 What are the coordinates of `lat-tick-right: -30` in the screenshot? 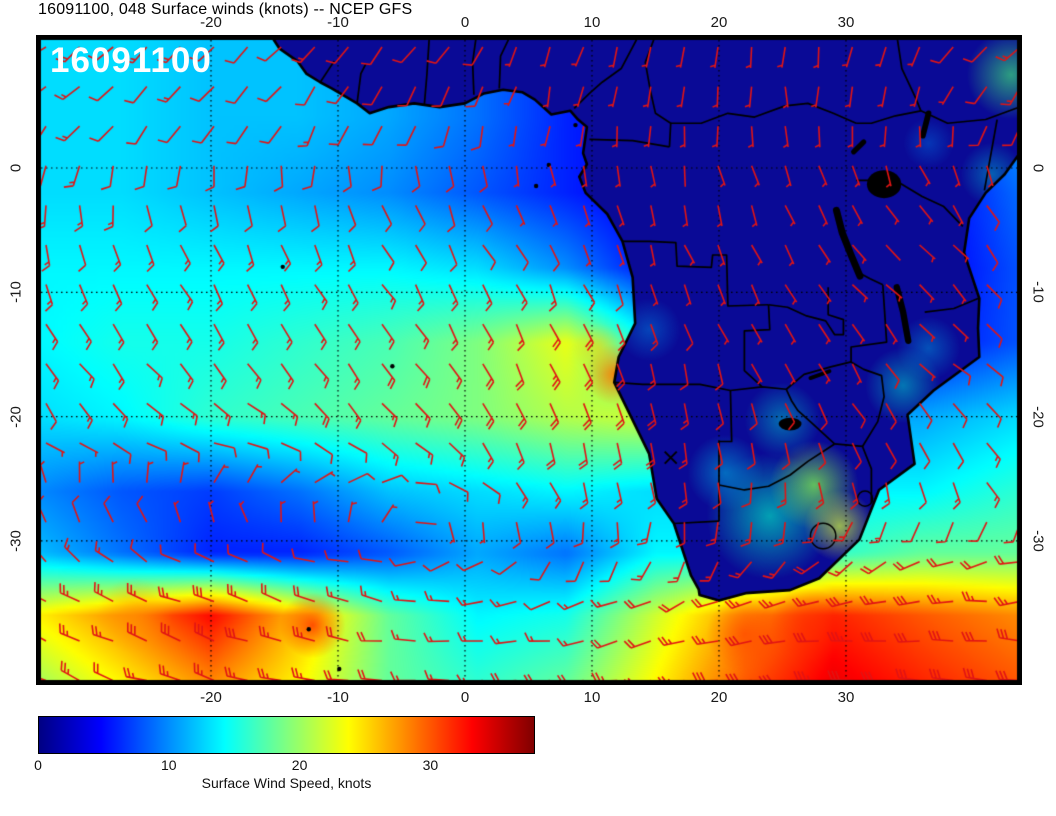 It's located at (1038, 541).